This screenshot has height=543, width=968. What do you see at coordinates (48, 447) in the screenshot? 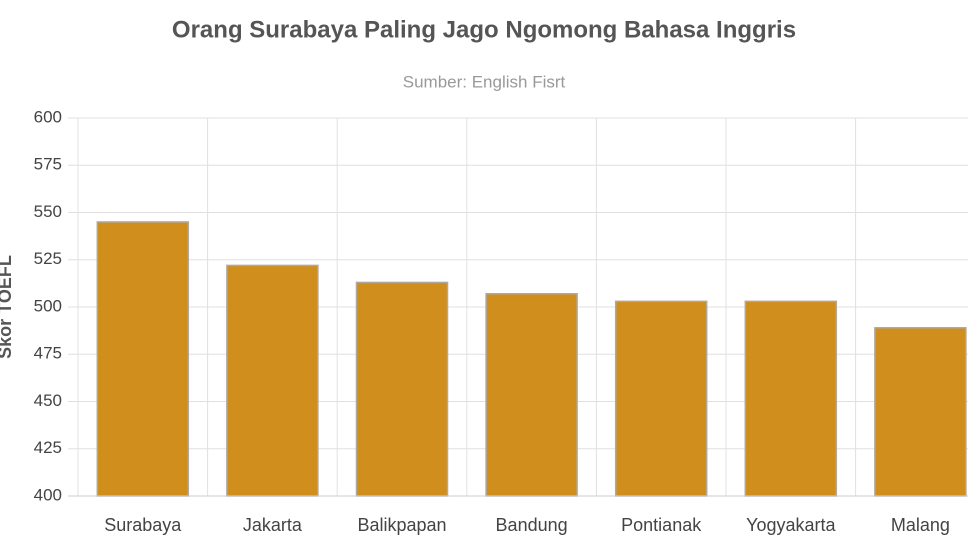
I see `y-tick-label: 425` at bounding box center [48, 447].